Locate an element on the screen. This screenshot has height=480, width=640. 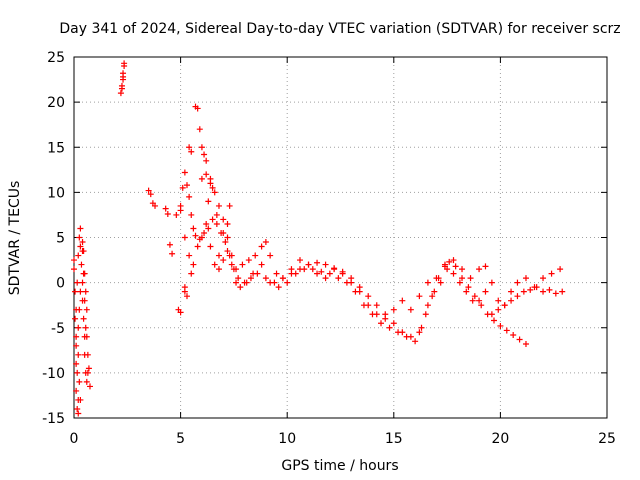
series-scattered is located at coordinates (204, 230).